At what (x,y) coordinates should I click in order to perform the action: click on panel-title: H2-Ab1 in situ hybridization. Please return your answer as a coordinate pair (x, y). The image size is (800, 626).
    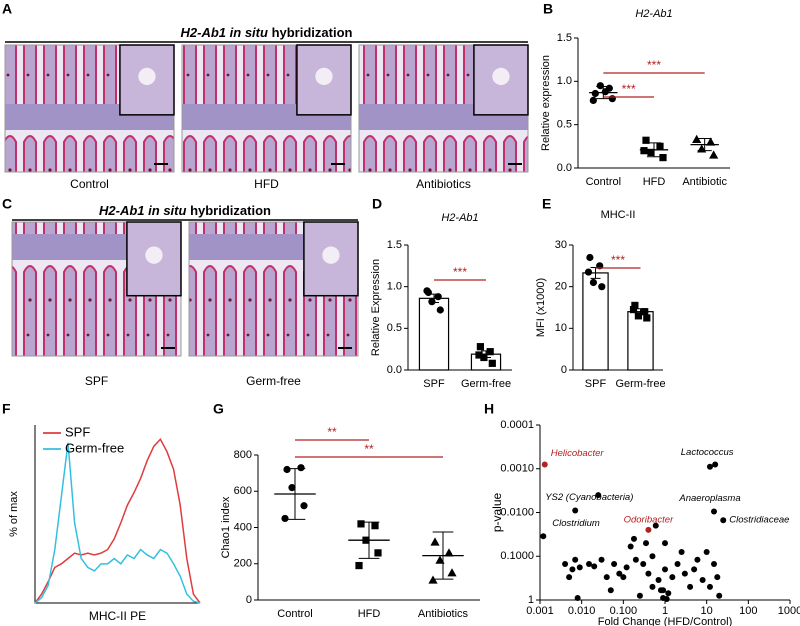
    Looking at the image, I should click on (185, 210).